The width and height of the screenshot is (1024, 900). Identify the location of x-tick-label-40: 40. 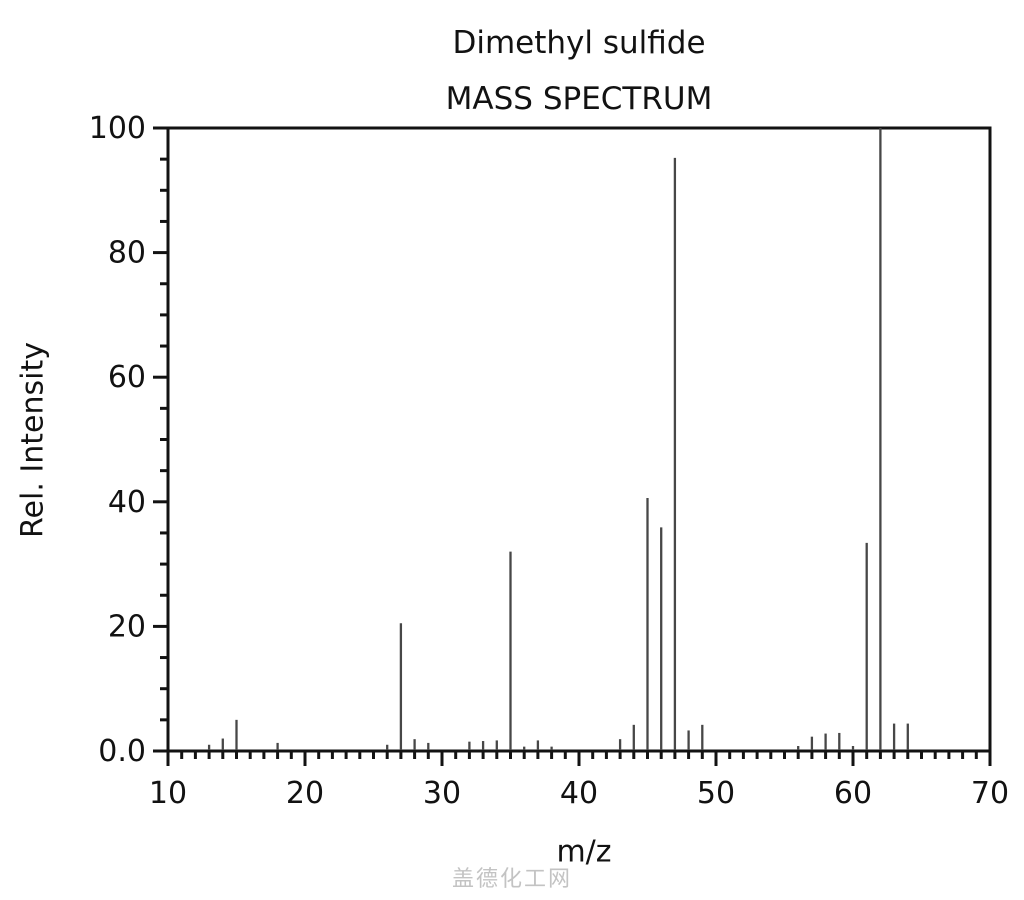
(579, 793).